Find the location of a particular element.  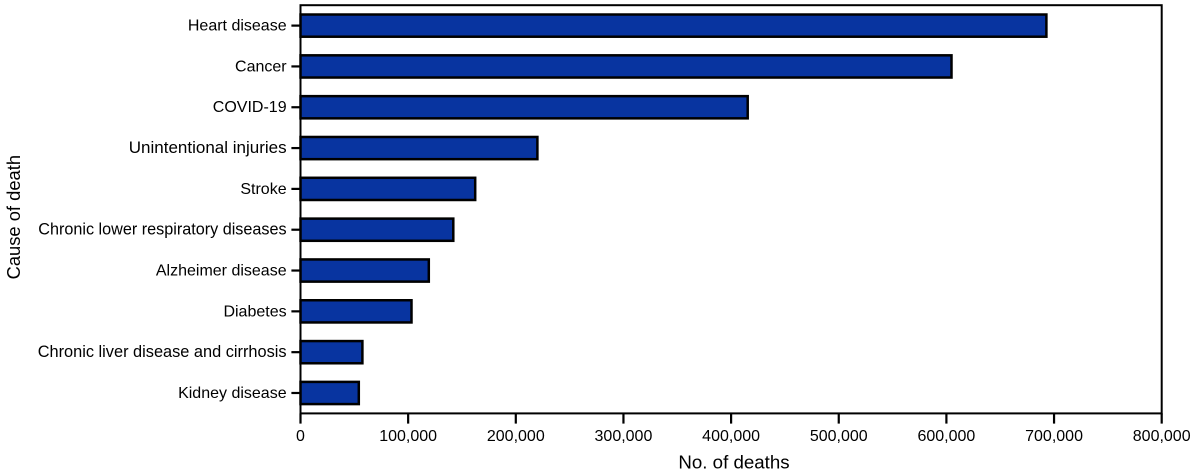

svg-text: 400,000 is located at coordinates (731, 436).